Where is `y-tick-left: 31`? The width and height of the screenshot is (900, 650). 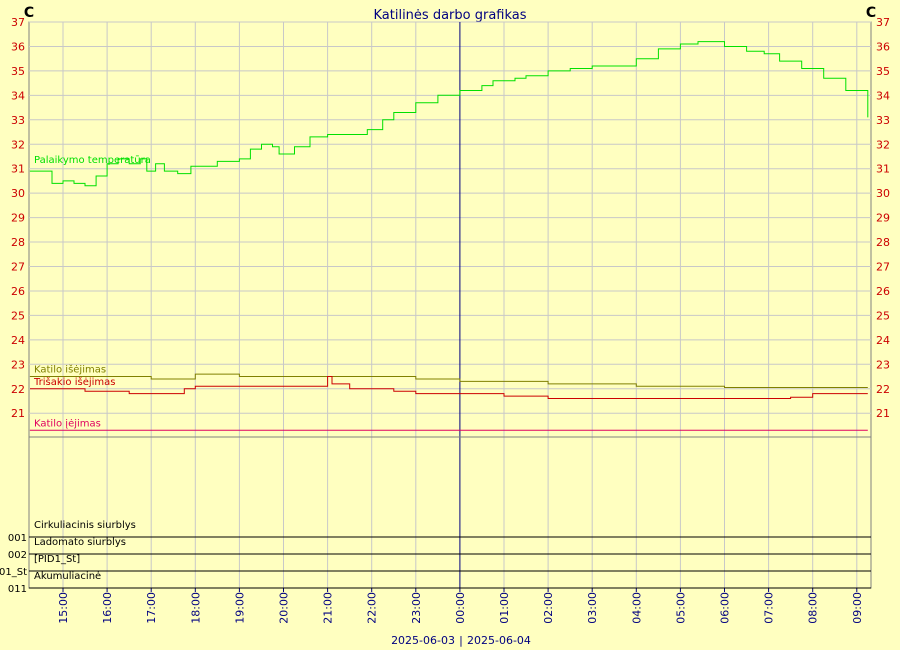 y-tick-left: 31 is located at coordinates (18, 169).